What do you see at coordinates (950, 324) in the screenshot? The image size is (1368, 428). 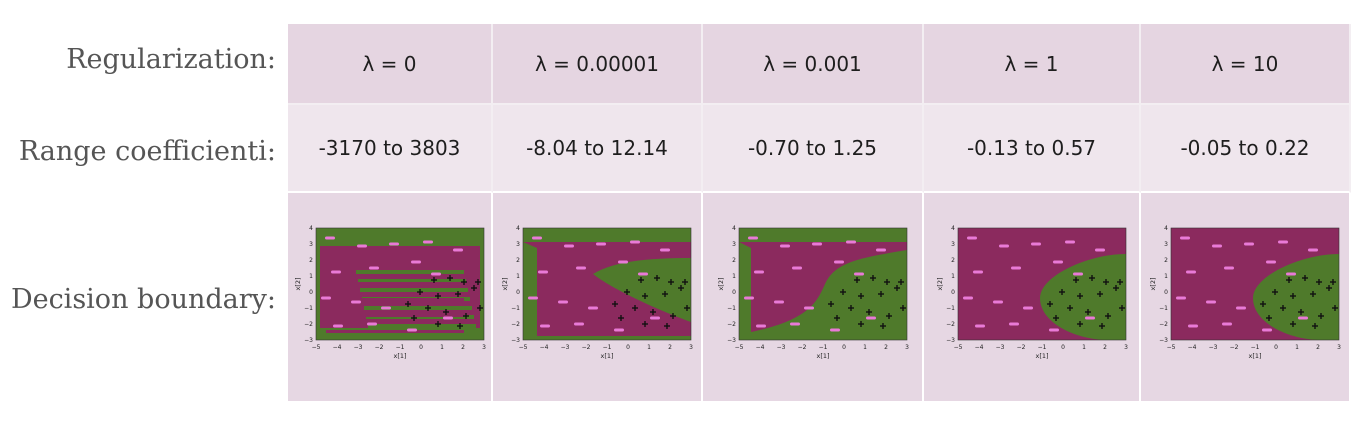 I see `y-tick-label: −2` at bounding box center [950, 324].